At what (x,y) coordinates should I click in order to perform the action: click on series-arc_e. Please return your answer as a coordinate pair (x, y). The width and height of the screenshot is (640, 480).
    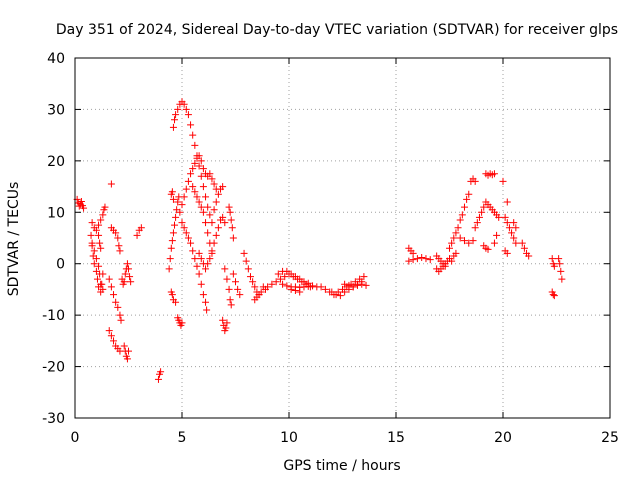
    Looking at the image, I should click on (100, 241).